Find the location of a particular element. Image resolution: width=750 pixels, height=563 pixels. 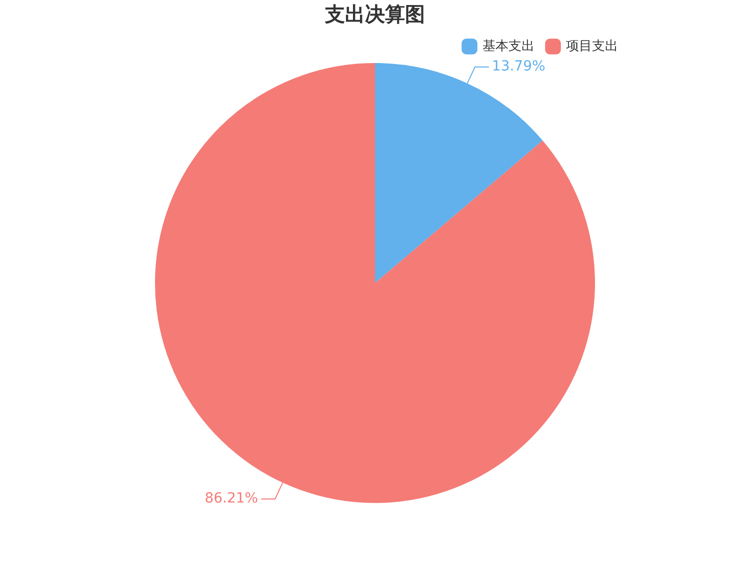

legend-label: 项目支出 is located at coordinates (592, 46).